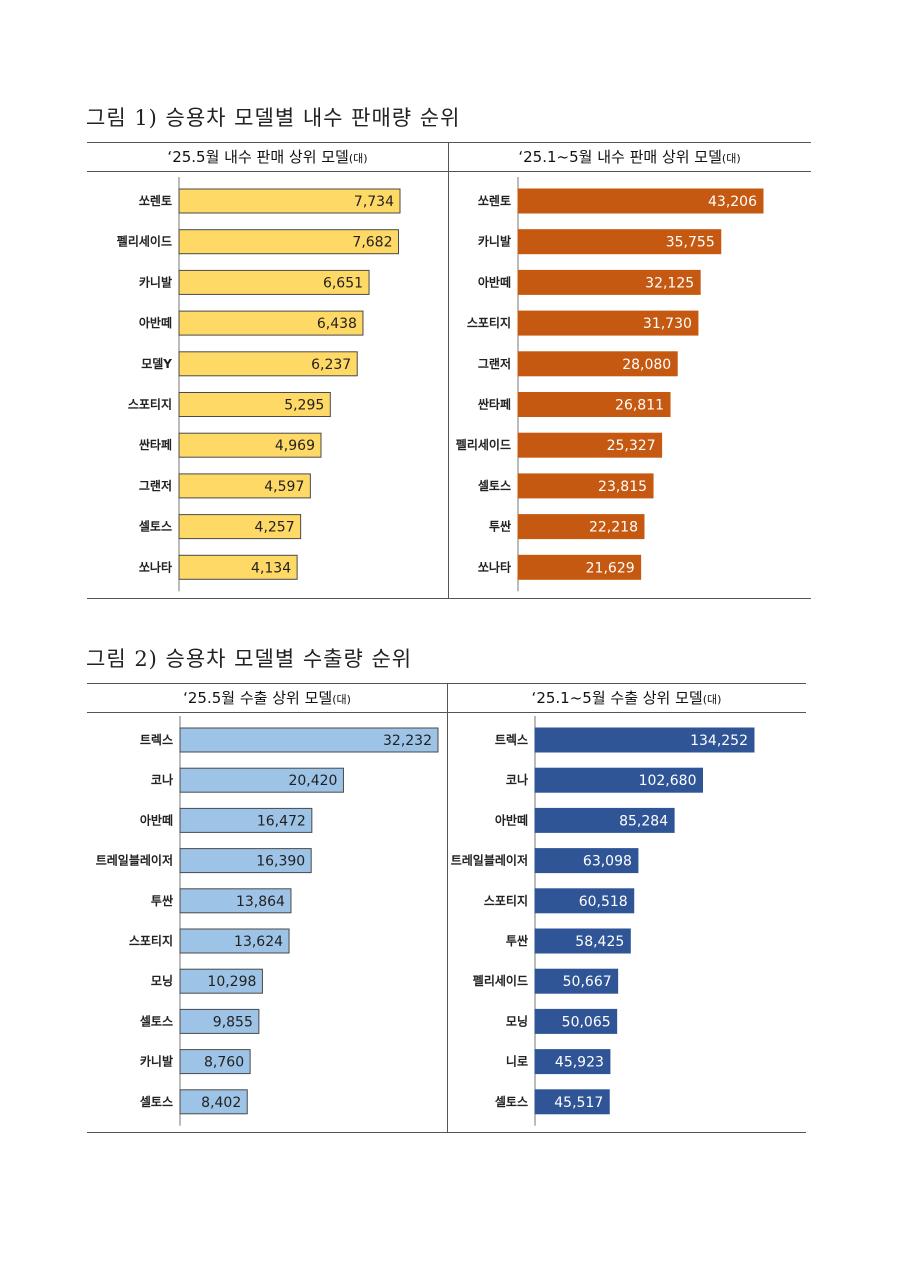 This screenshot has width=900, height=1272. I want to click on data-label: 32,232, so click(407, 741).